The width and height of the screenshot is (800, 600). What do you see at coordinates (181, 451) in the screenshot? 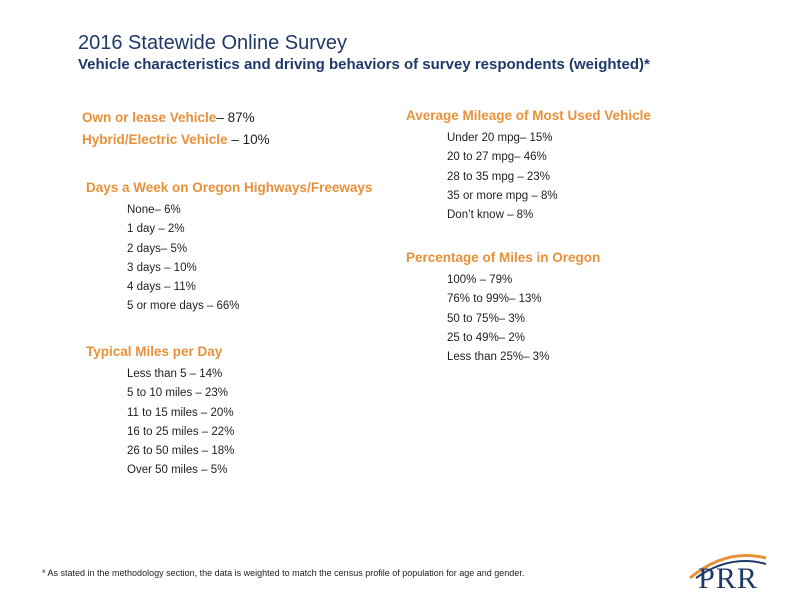
I see `list-item: 26 to 50 miles – 18%` at bounding box center [181, 451].